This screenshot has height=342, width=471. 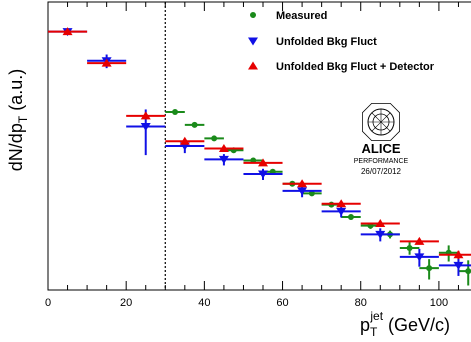 I want to click on alice-logo: ALICE PERFORMANCE 26/07/2012, so click(x=381, y=139).